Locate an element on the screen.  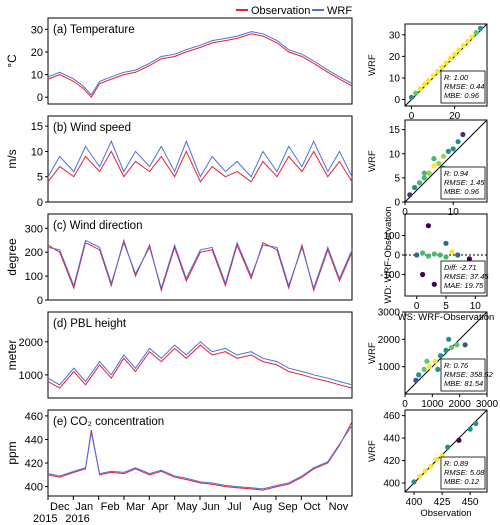
timeseries-panel-1: 0 10 20 30 (a) Temperature °C is located at coordinates (179, 61).